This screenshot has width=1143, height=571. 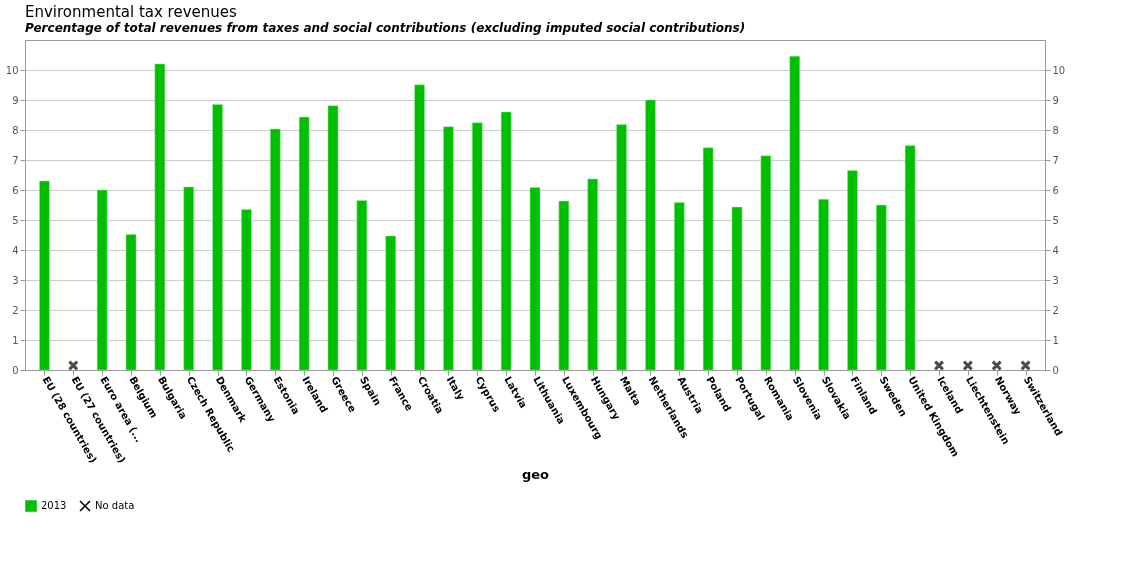 What do you see at coordinates (115, 505) in the screenshot?
I see `legend-label: No data` at bounding box center [115, 505].